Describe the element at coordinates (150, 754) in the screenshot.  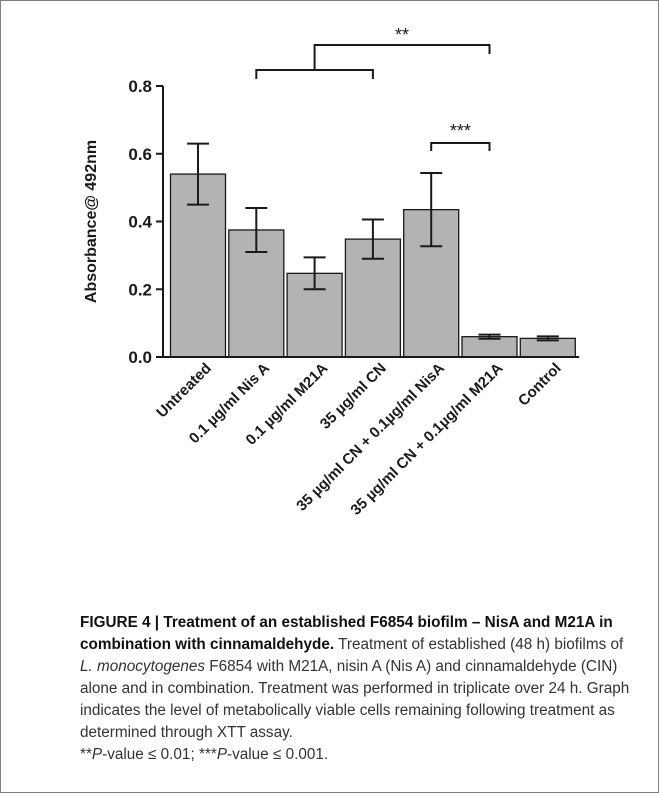
I see `stat-1-rest: -value ≤ 0.01;` at that location.